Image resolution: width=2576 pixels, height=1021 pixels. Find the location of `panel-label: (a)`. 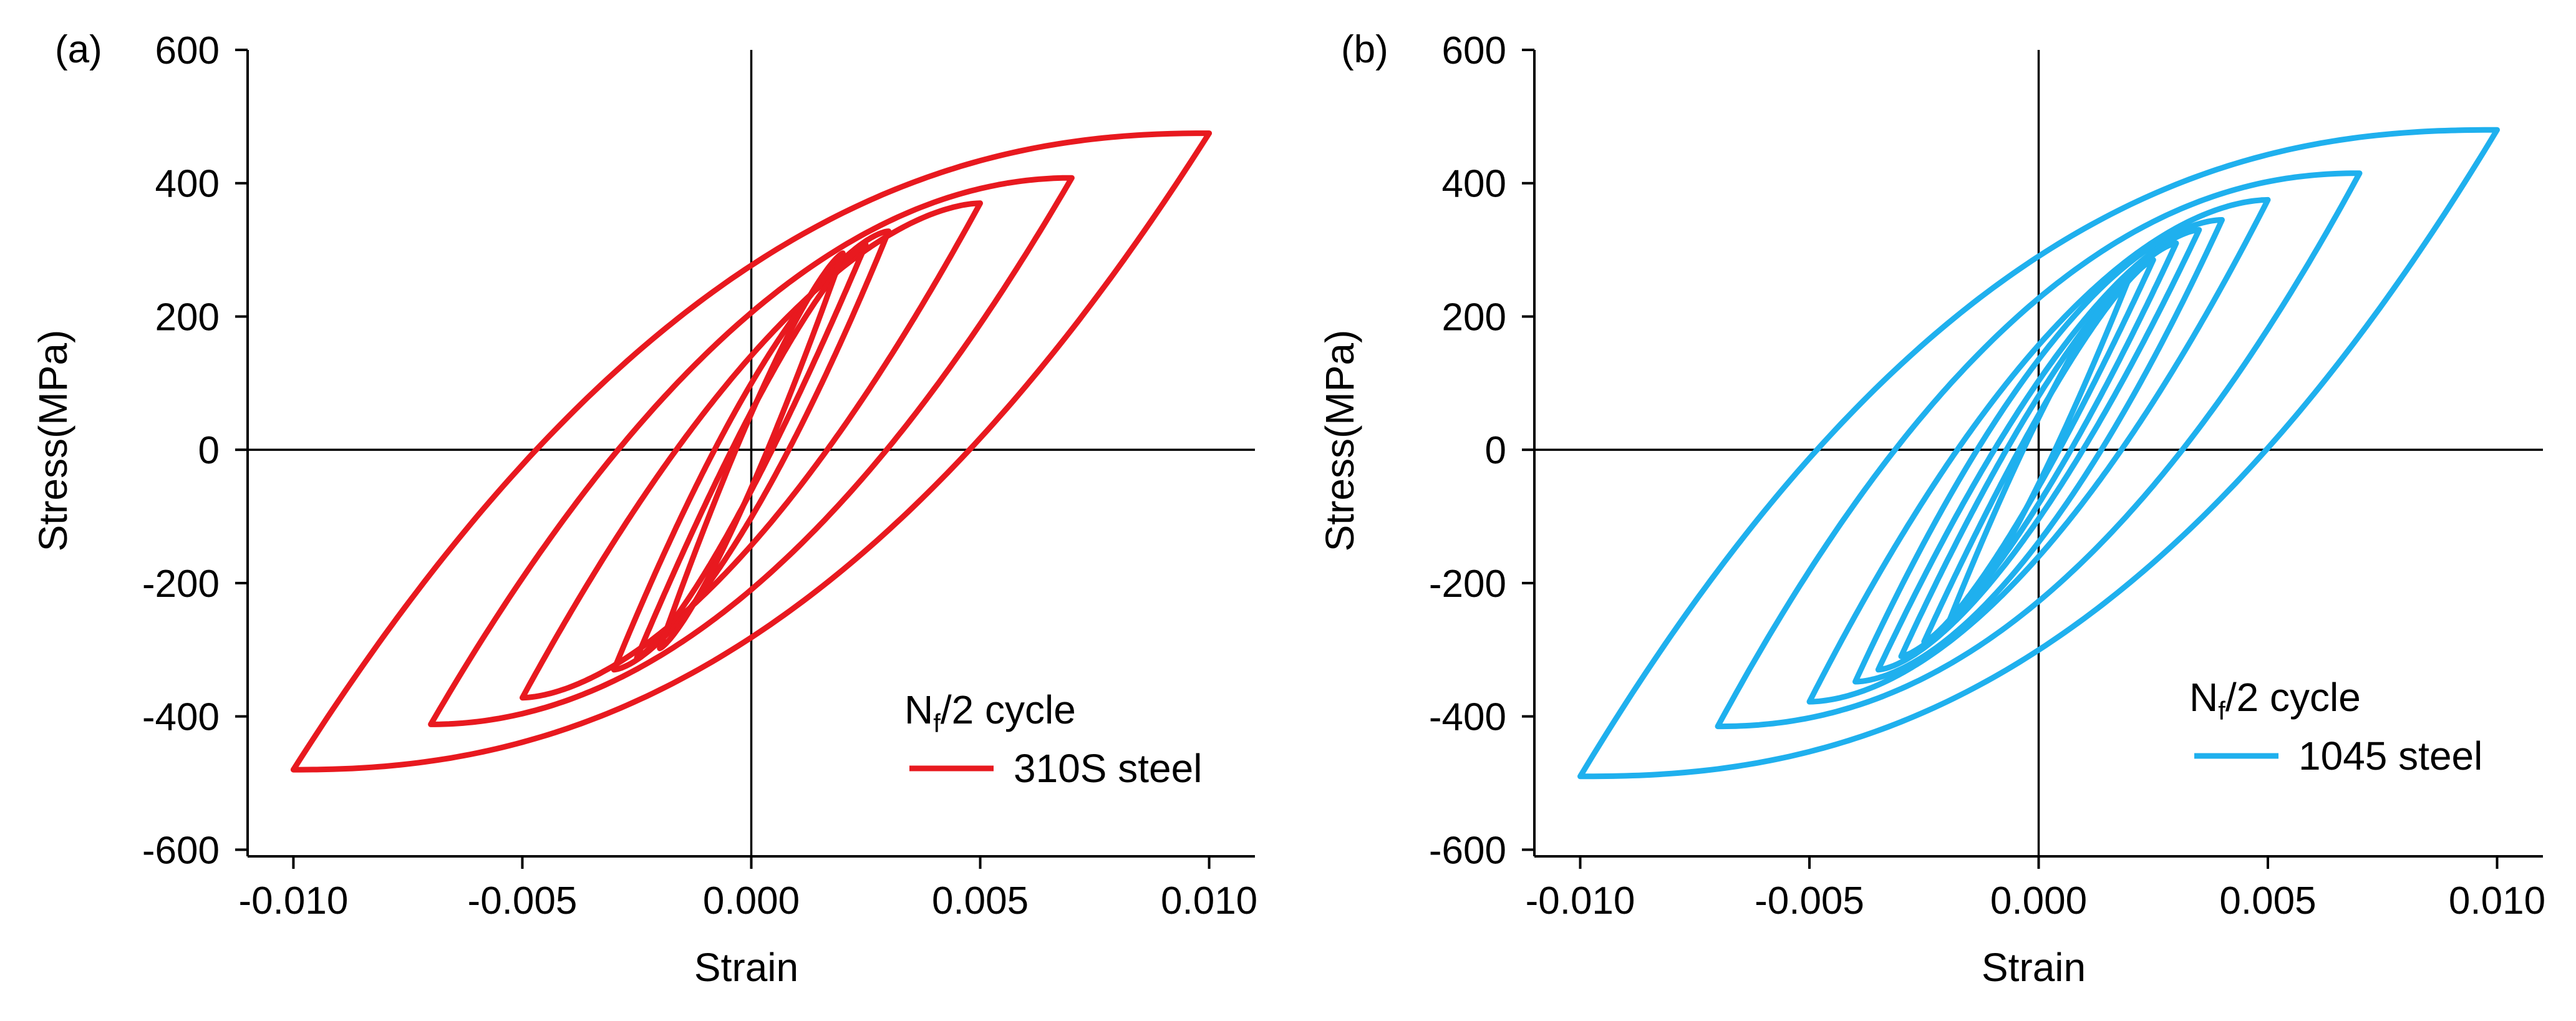

panel-label: (a) is located at coordinates (78, 49).